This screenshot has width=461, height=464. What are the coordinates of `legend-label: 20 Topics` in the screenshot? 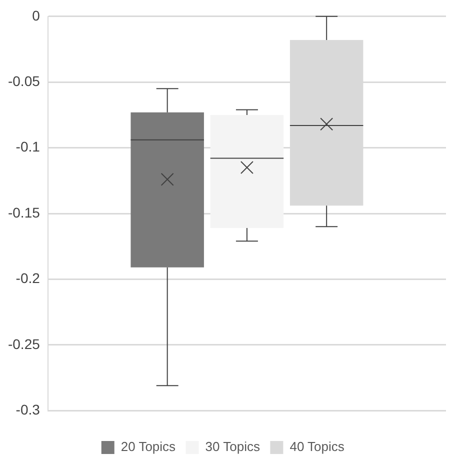 It's located at (148, 446).